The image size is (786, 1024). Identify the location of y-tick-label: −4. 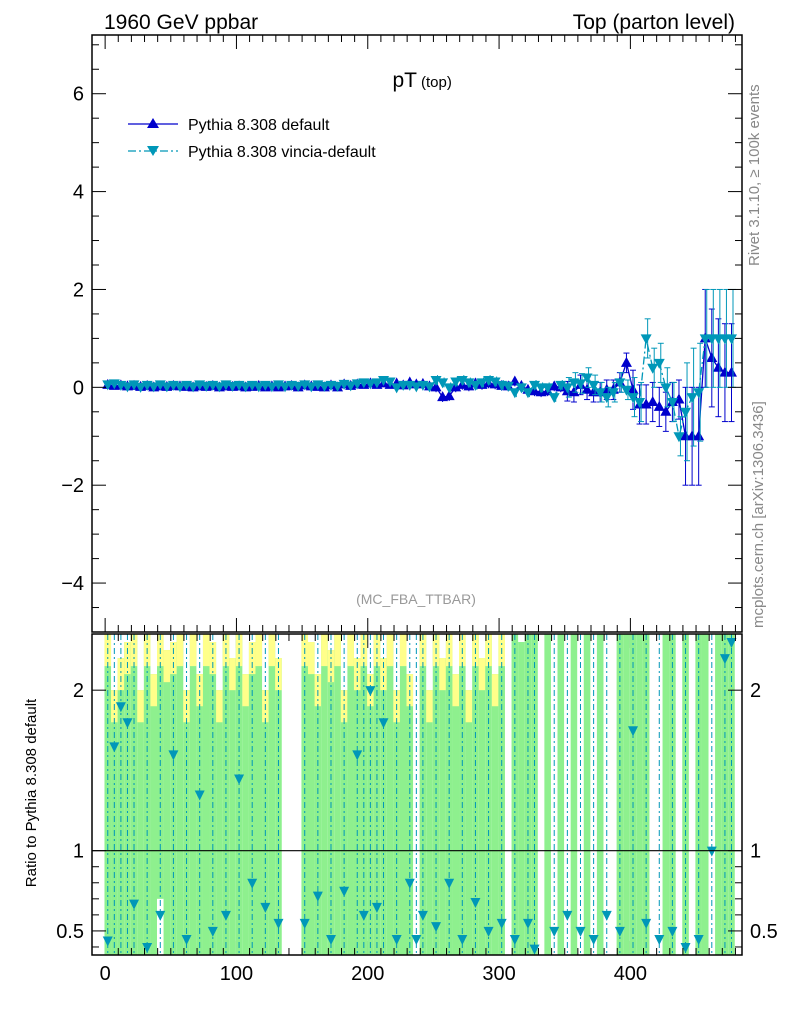
(72, 584).